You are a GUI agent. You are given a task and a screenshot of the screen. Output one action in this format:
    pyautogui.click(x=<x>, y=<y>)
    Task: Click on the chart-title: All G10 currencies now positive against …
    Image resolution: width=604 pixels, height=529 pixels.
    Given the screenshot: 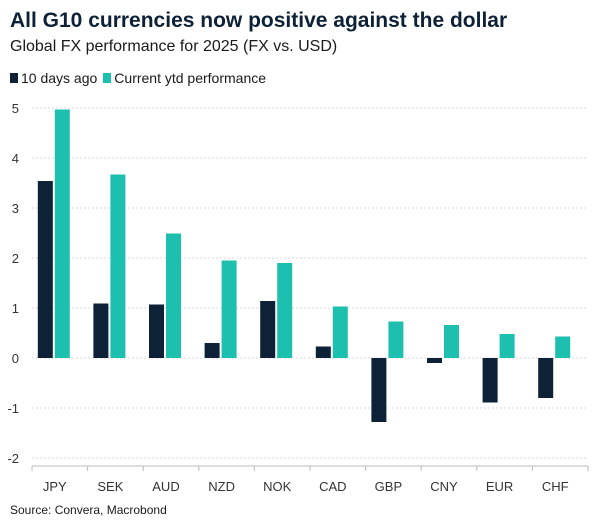 What is the action you would take?
    pyautogui.click(x=259, y=20)
    